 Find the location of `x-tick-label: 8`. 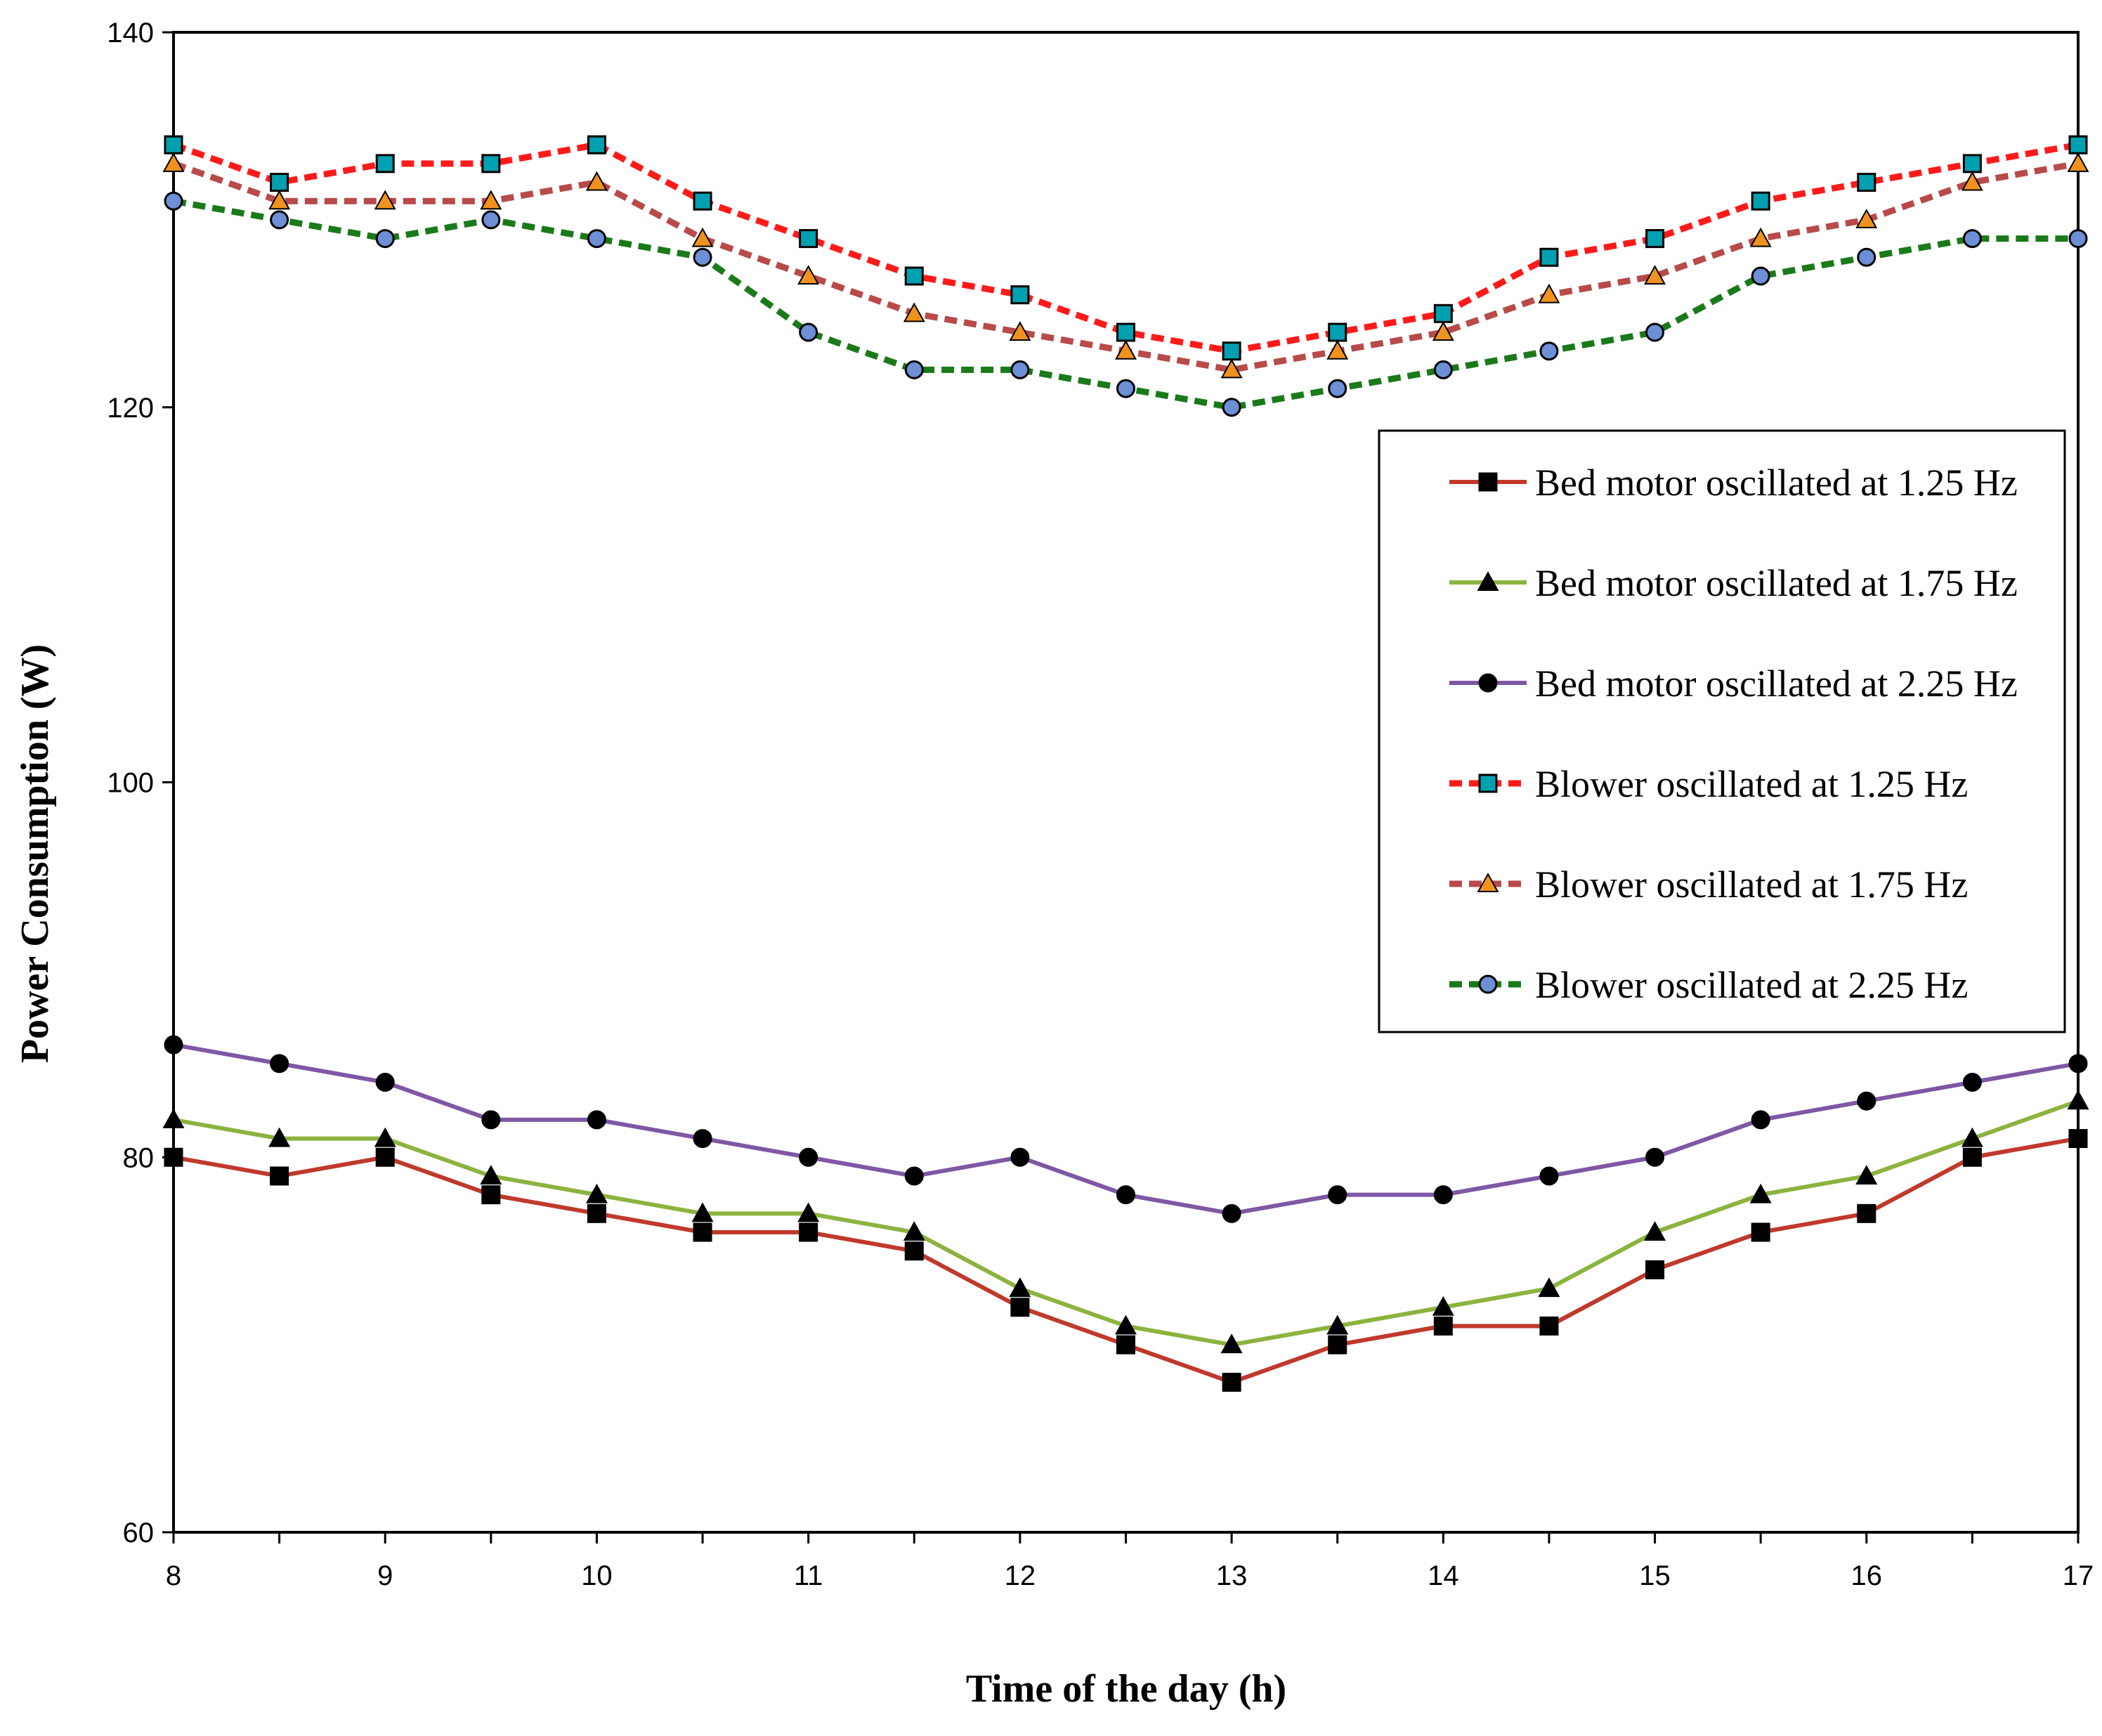

x-tick-label: 8 is located at coordinates (173, 1575).